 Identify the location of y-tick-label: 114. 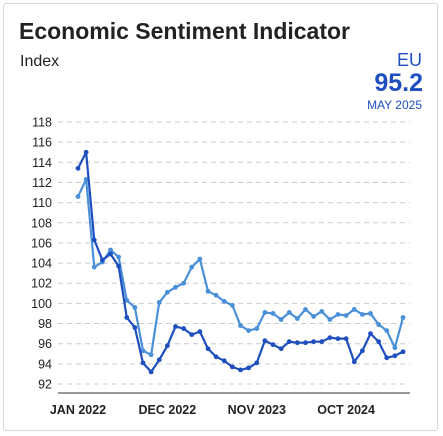
(42, 163).